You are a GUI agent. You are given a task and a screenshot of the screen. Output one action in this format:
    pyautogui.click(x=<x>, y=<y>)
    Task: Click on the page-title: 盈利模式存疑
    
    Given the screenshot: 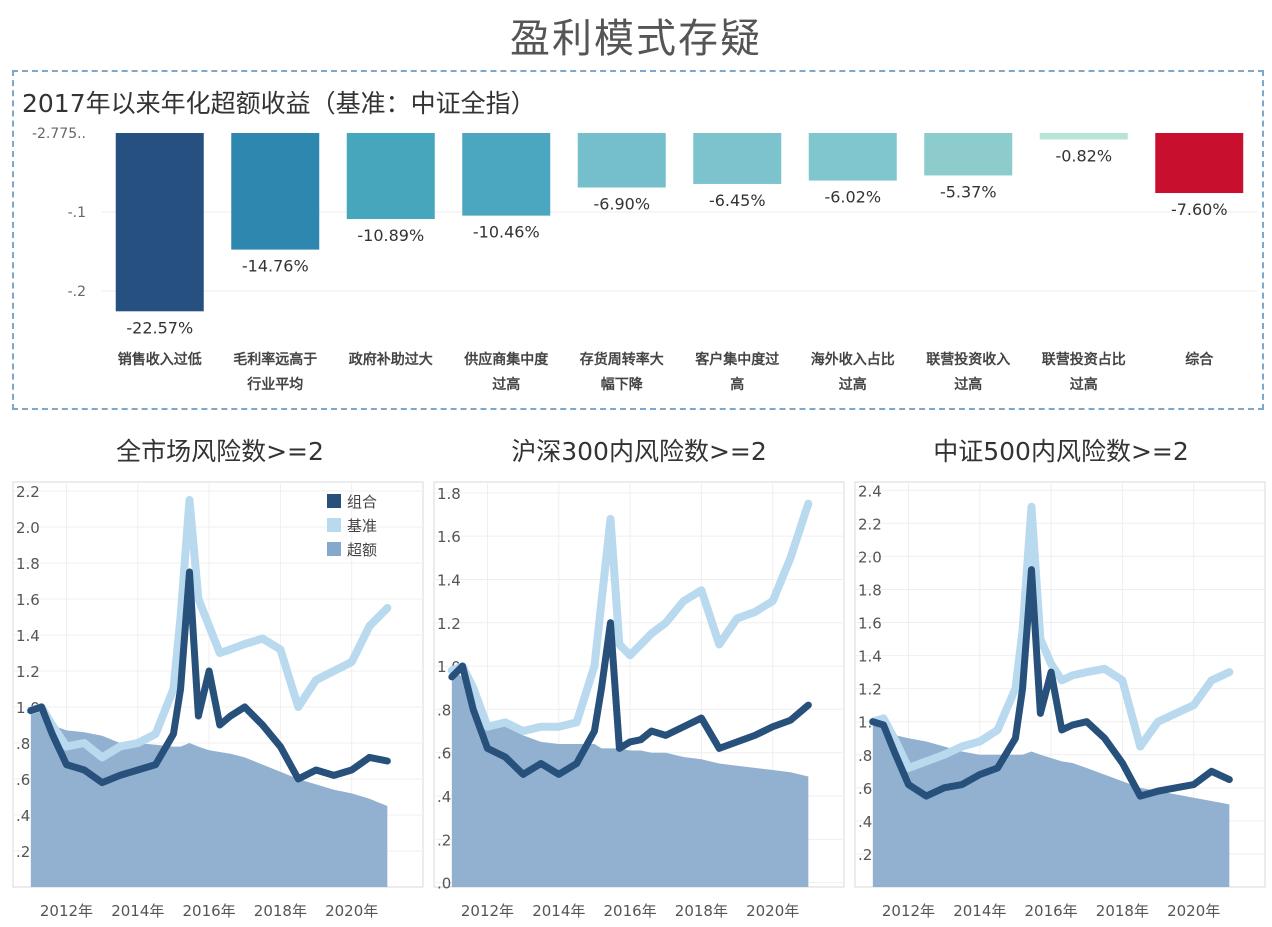 What is the action you would take?
    pyautogui.click(x=636, y=39)
    